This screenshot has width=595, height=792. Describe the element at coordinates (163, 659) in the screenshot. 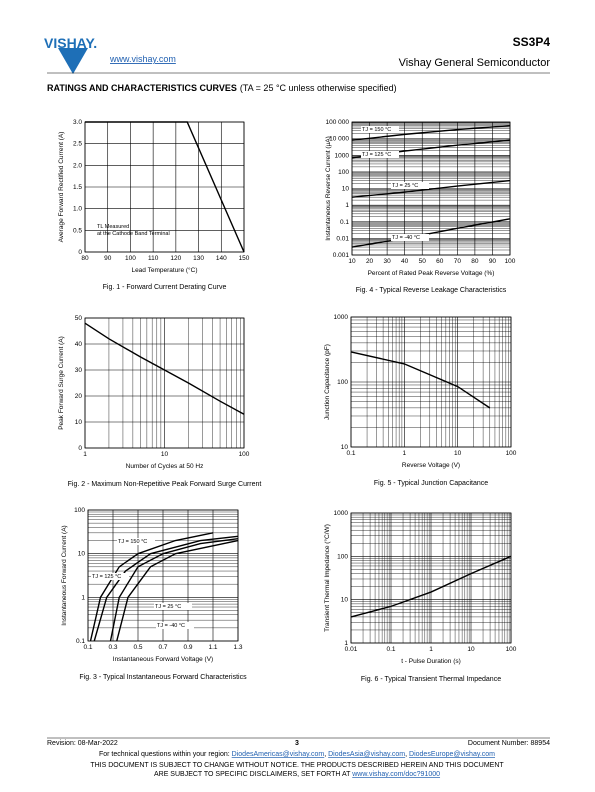

I see `x-axis-label: Instantaneous Forward Voltage (V)` at that location.